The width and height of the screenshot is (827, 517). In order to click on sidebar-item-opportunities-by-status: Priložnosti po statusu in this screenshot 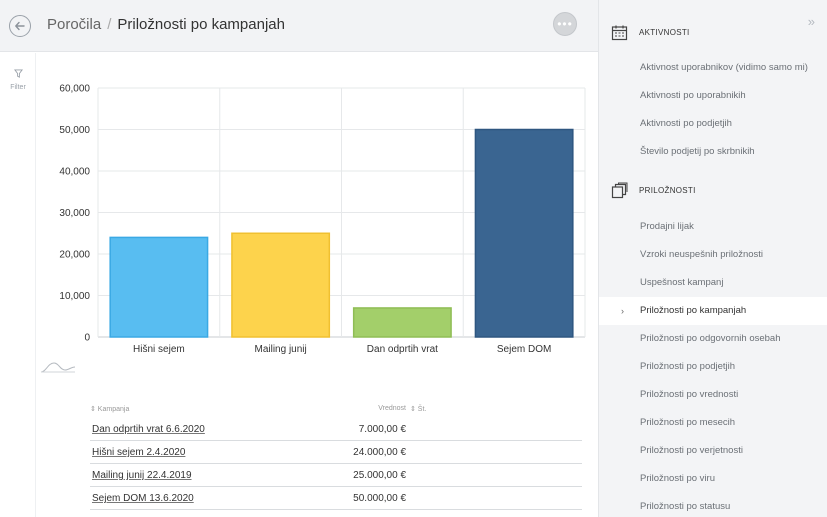, I will do `click(713, 505)`.